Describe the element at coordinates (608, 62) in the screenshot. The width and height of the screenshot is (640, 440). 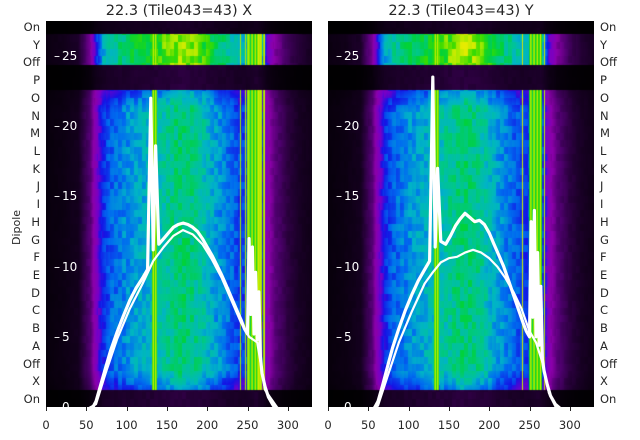
I see `category-tick-right-2: Off` at that location.